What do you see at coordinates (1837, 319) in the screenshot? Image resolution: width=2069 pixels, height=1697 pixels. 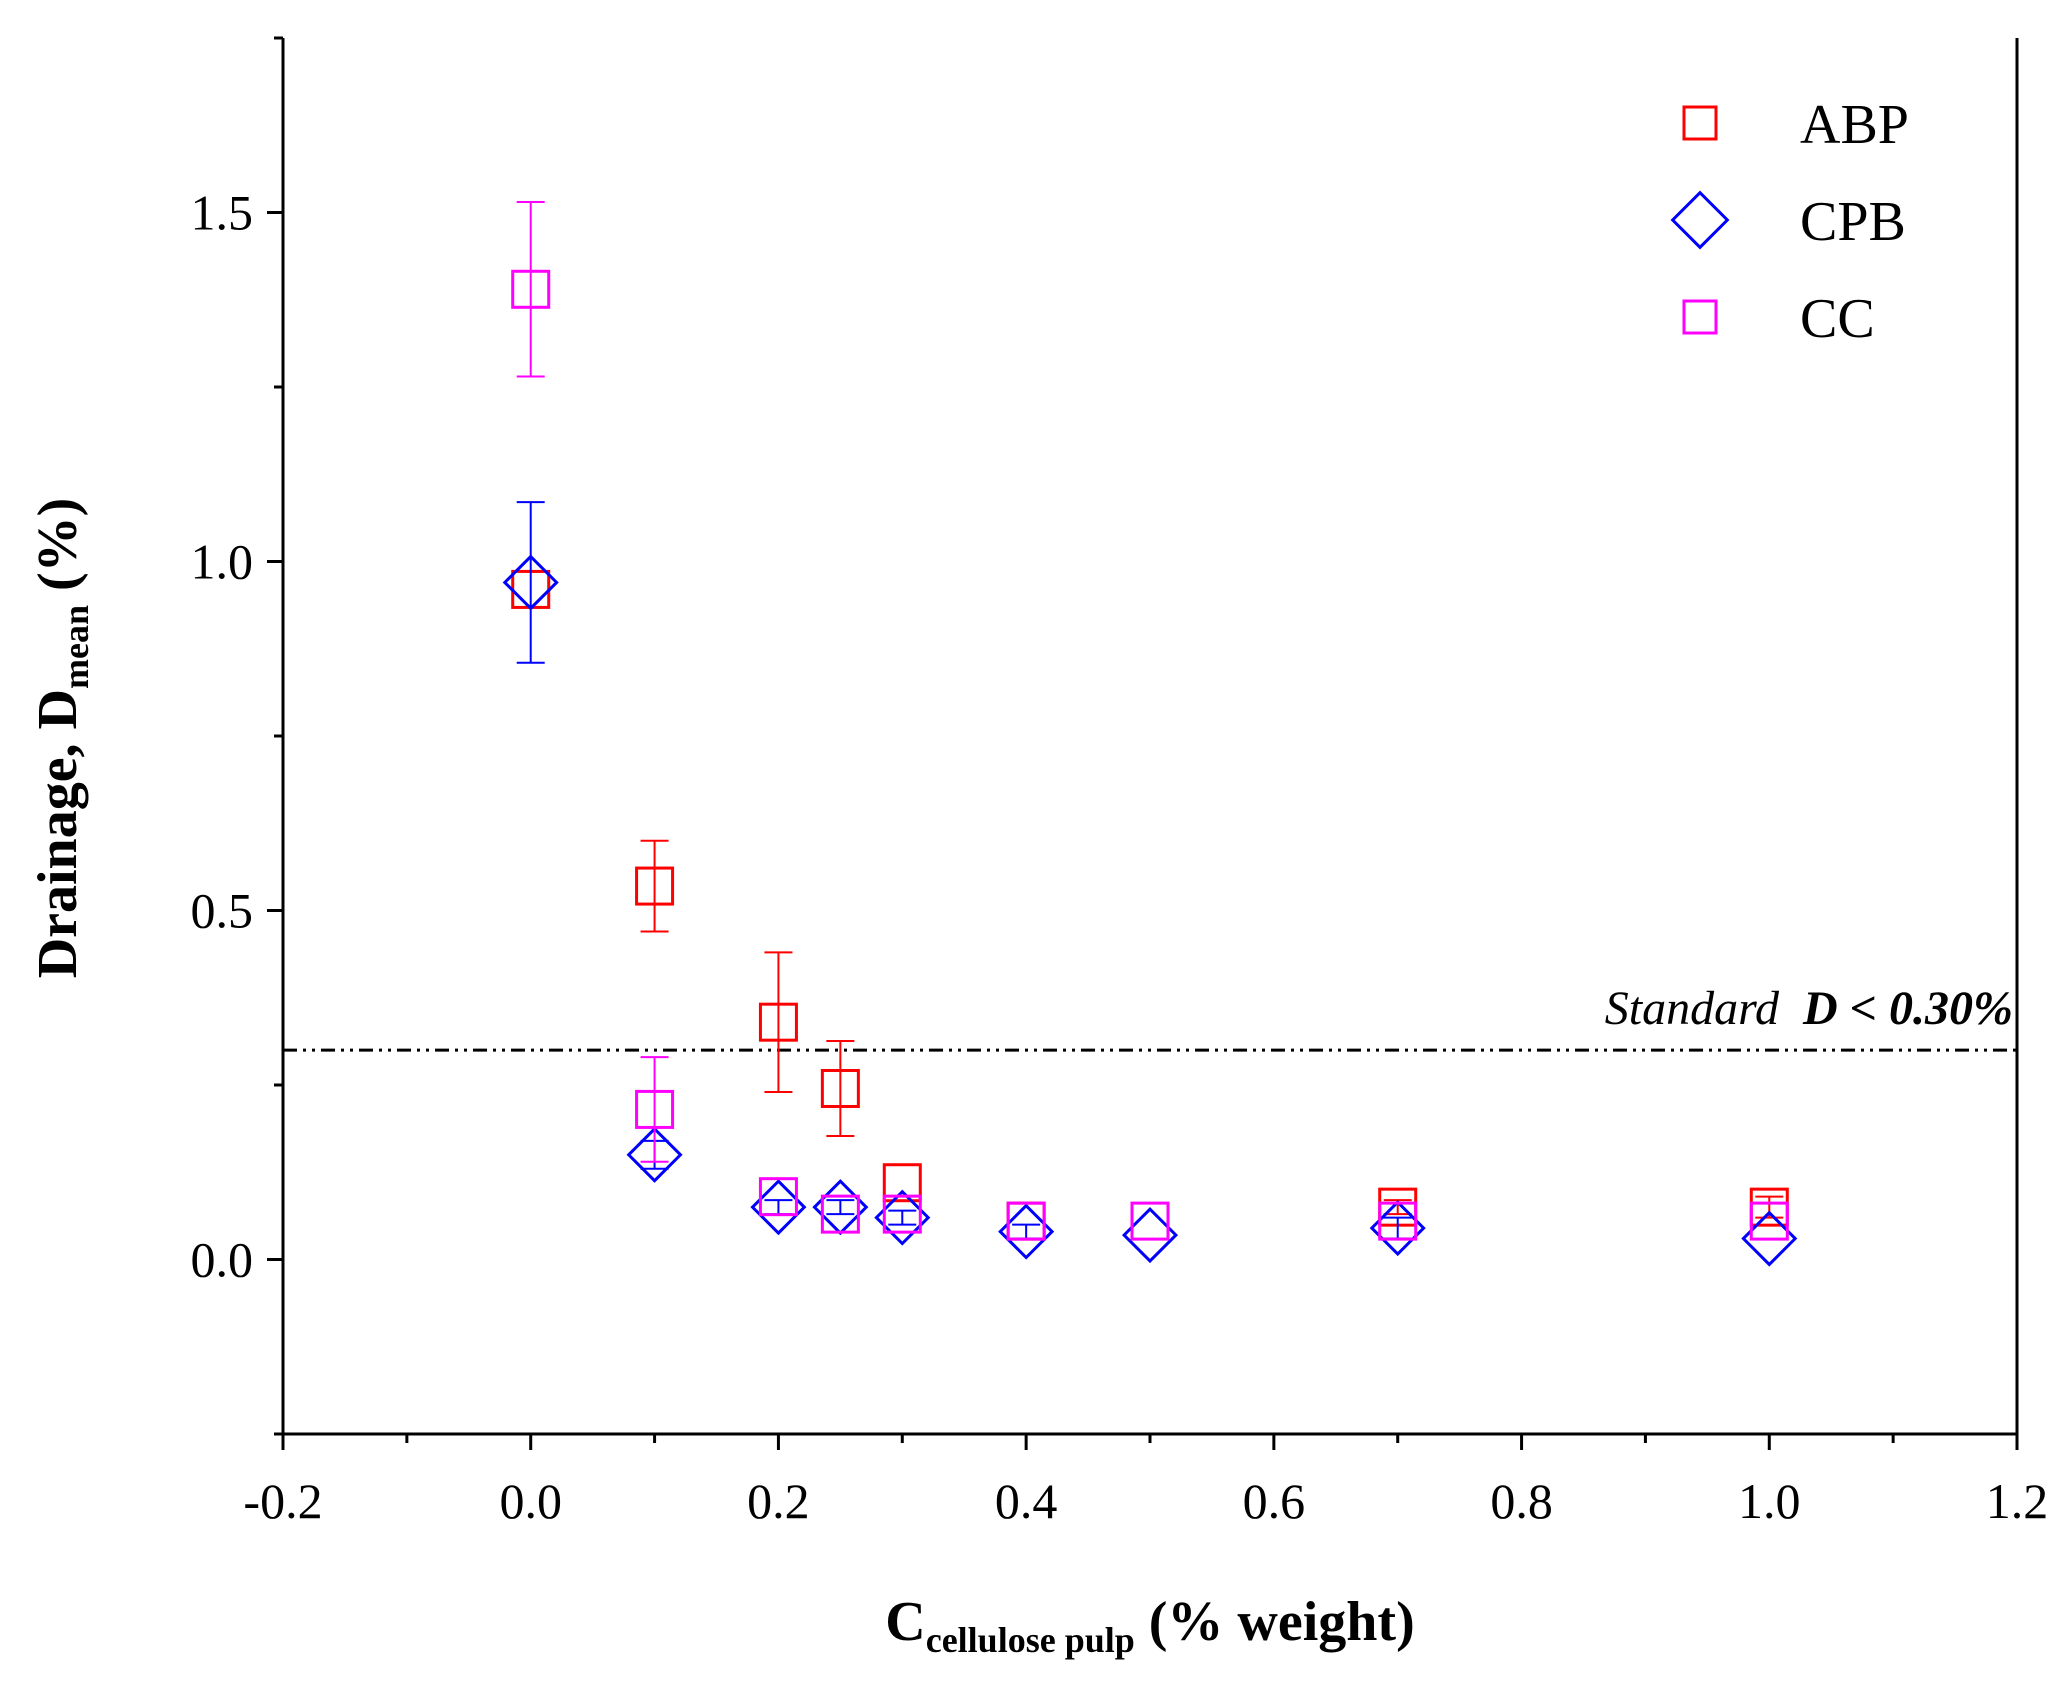 I see `legend-label: CC` at bounding box center [1837, 319].